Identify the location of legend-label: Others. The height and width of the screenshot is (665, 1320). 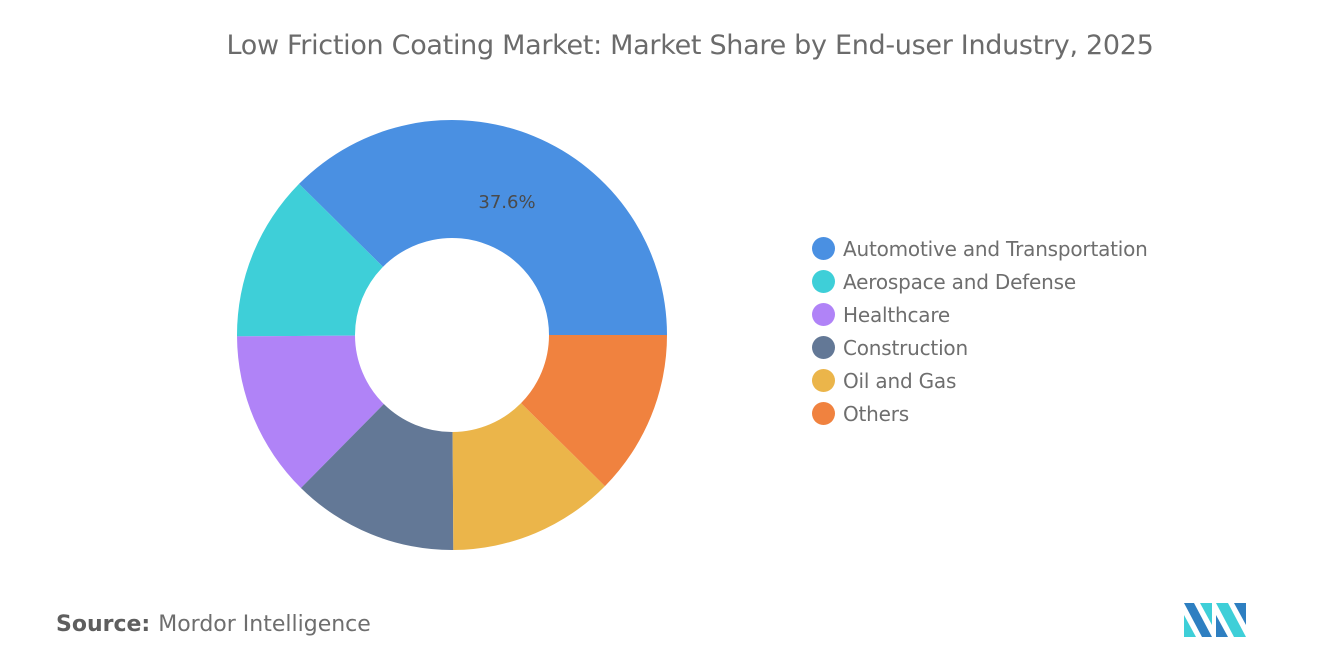
(876, 413).